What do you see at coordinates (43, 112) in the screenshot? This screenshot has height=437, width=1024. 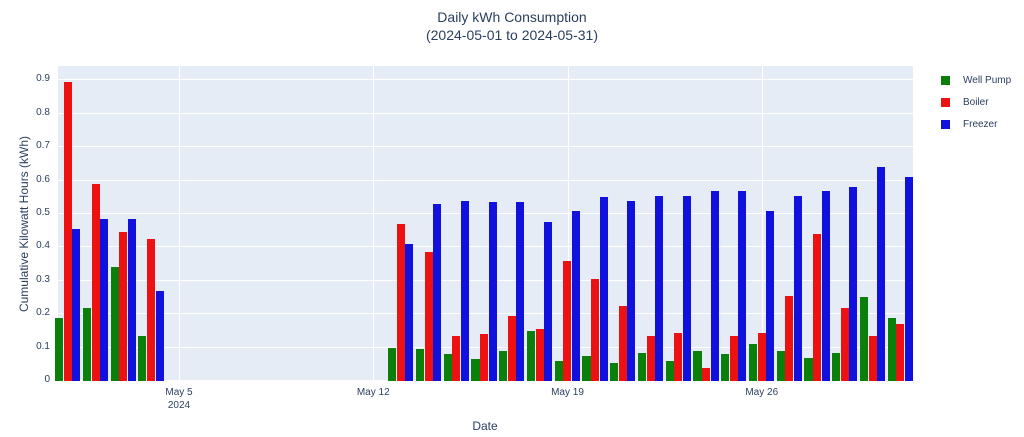 I see `y-tick-label: 0.8` at bounding box center [43, 112].